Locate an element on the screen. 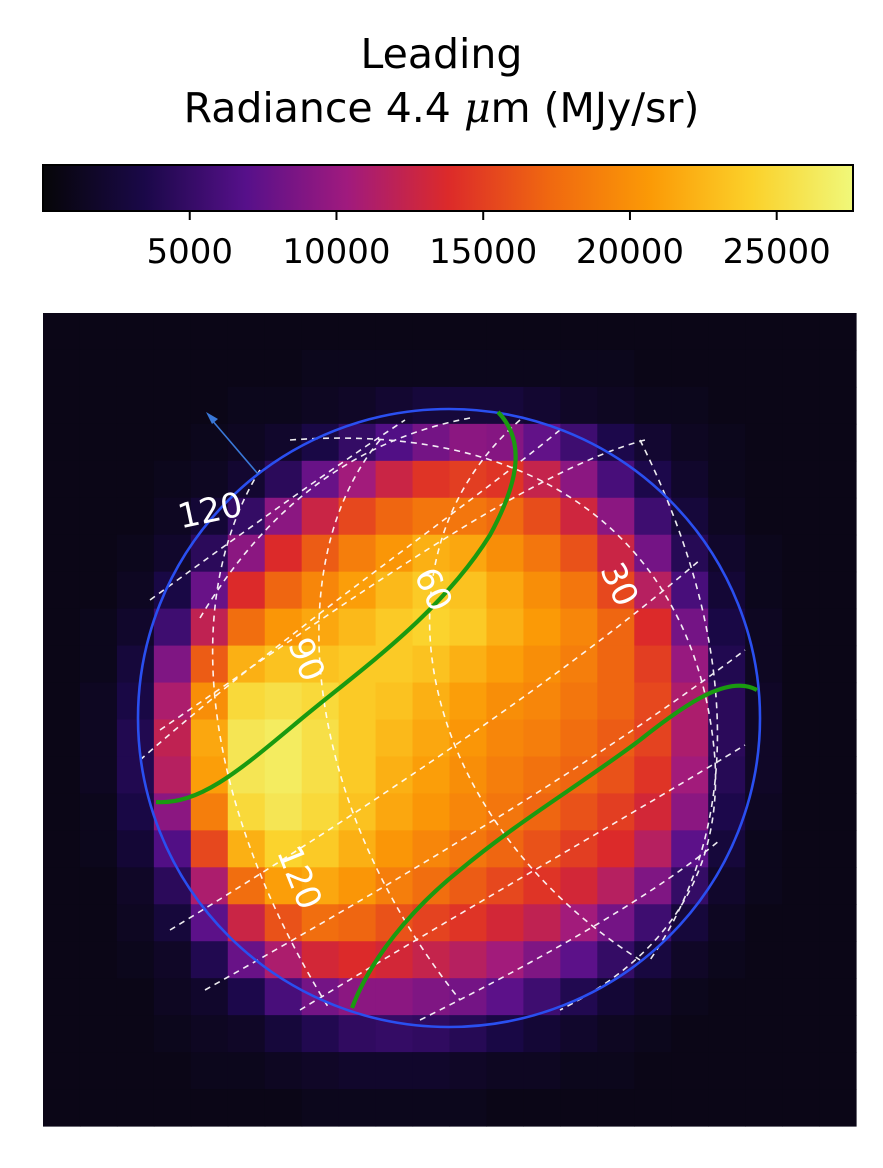  colorbar-label-suffix: m (MJy/sr) is located at coordinates (595, 108).